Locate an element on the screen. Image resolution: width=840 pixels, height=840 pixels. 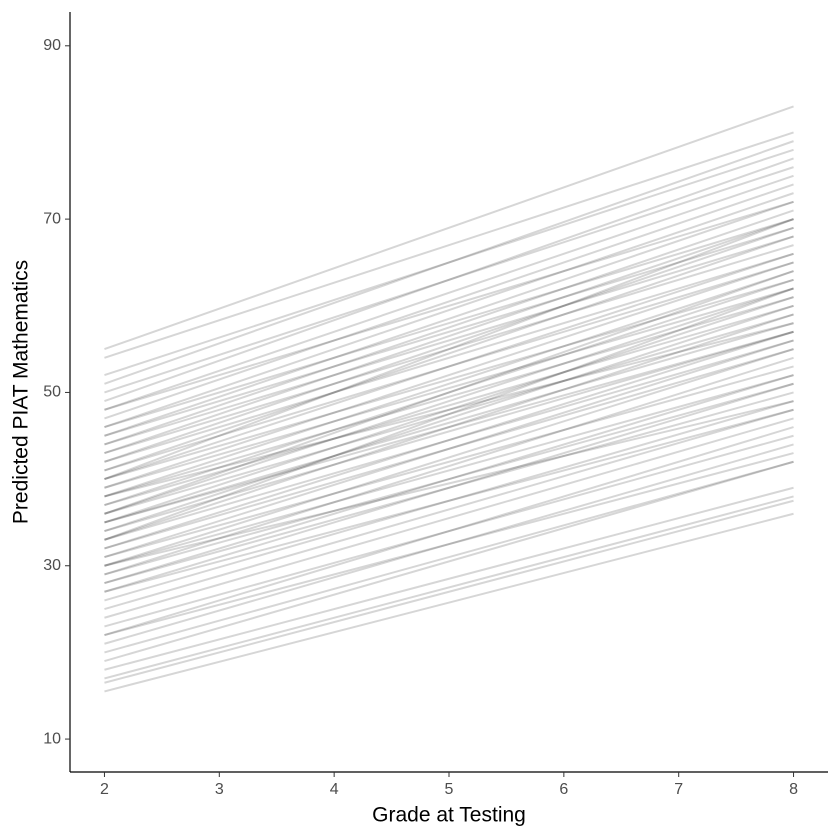
y-axis-title: Predicted PIAT Mathematics is located at coordinates (21, 392).